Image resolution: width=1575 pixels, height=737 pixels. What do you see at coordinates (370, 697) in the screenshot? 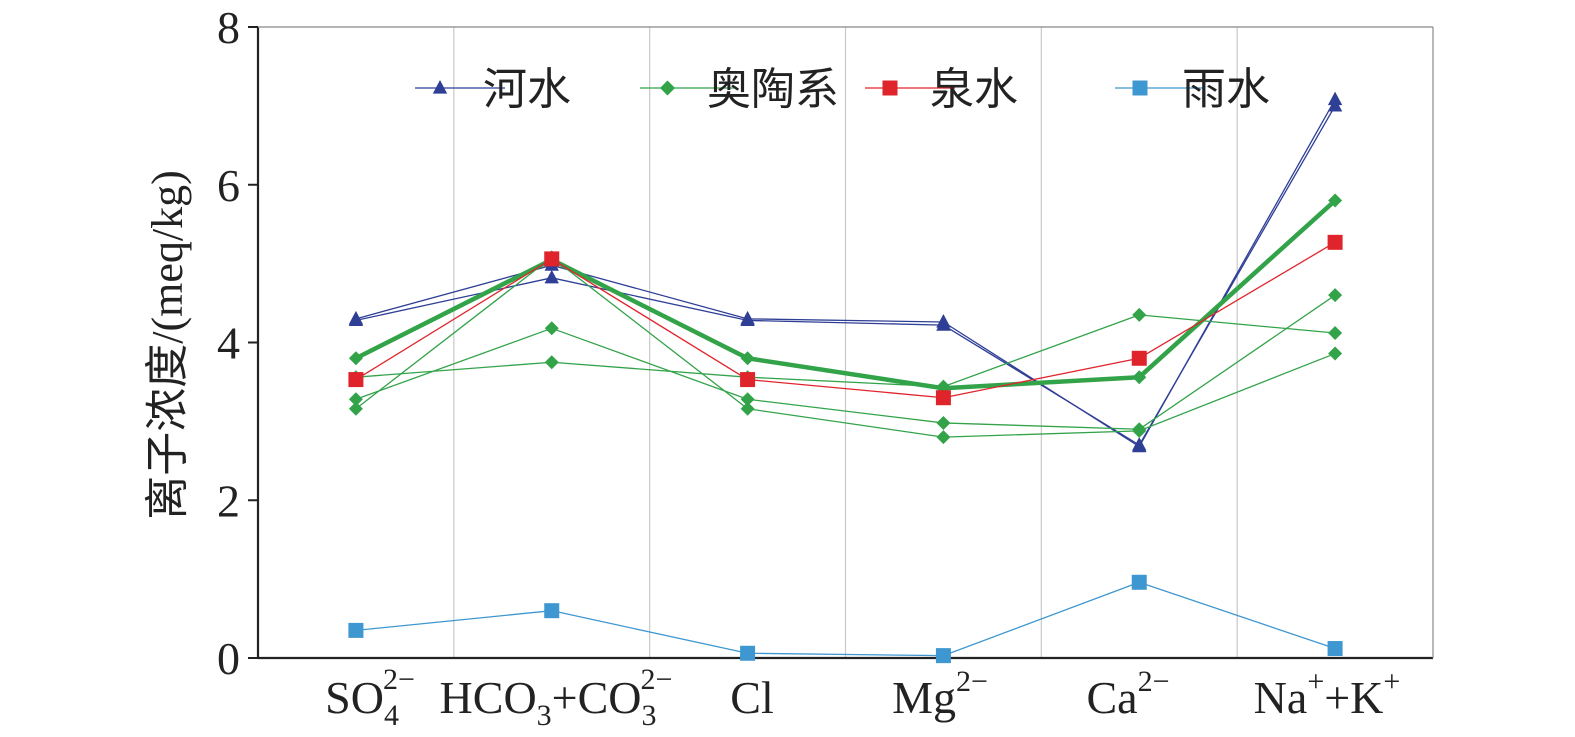
I see `x-tick-label: SO42−` at bounding box center [370, 697].